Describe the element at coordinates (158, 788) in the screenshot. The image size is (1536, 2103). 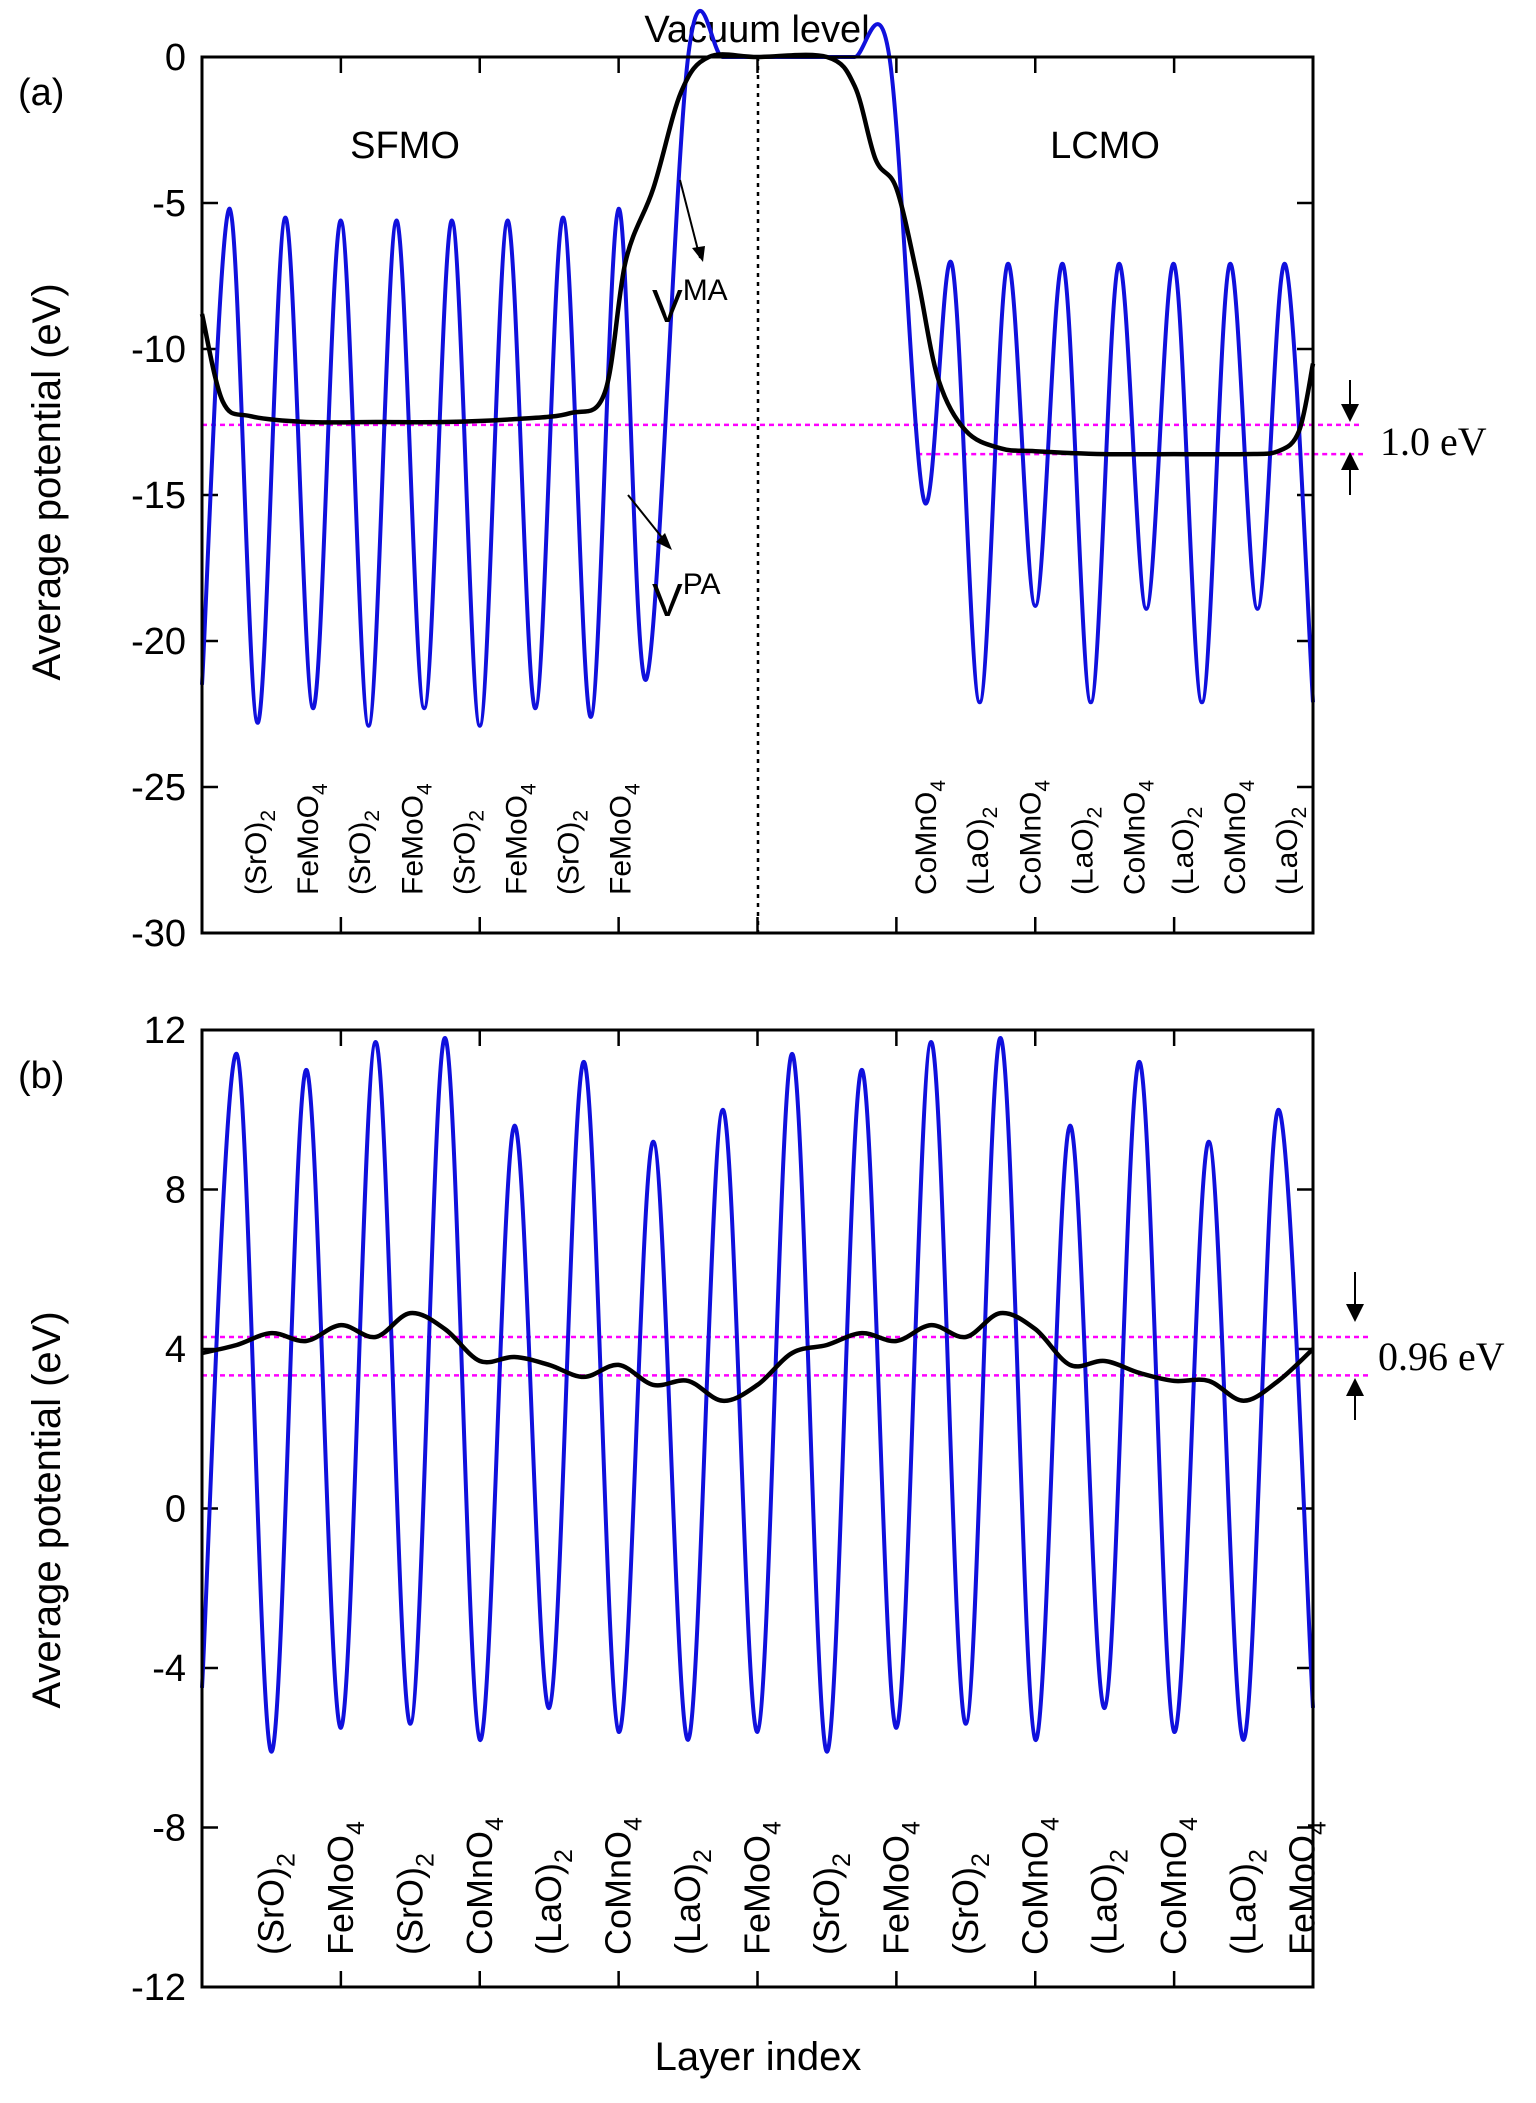
I see `y-tick-label: -25` at that location.